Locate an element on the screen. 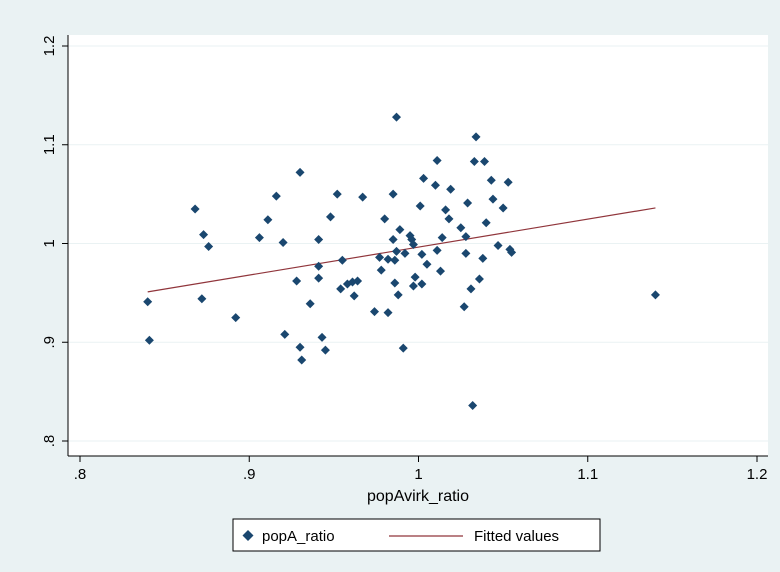 The image size is (780, 572). legend-marker-diamond is located at coordinates (248, 535).